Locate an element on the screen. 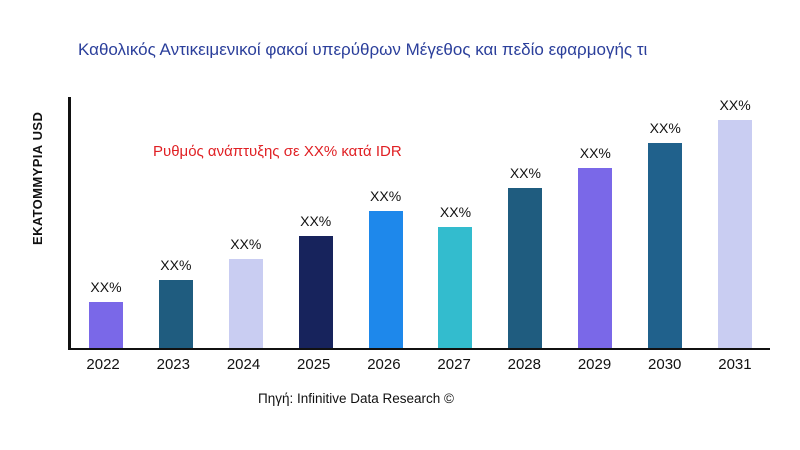  y-axis-label: ΕΚΑΤΟΜΜΥΡΙΑ USD is located at coordinates (37, 178).